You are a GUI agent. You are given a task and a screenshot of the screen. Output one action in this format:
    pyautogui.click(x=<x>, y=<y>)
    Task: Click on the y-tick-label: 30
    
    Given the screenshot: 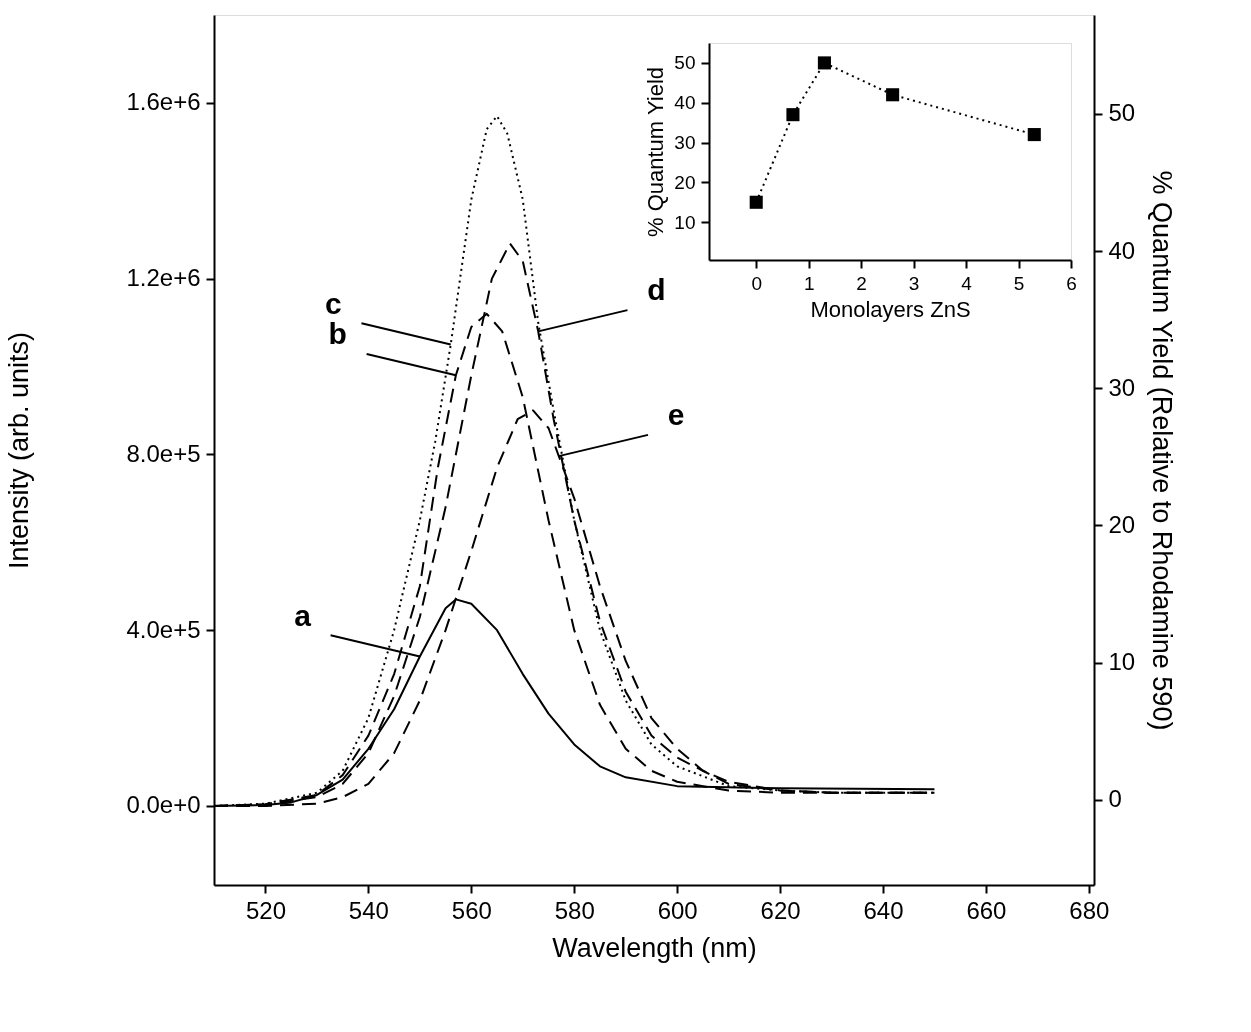 What is the action you would take?
    pyautogui.click(x=685, y=143)
    